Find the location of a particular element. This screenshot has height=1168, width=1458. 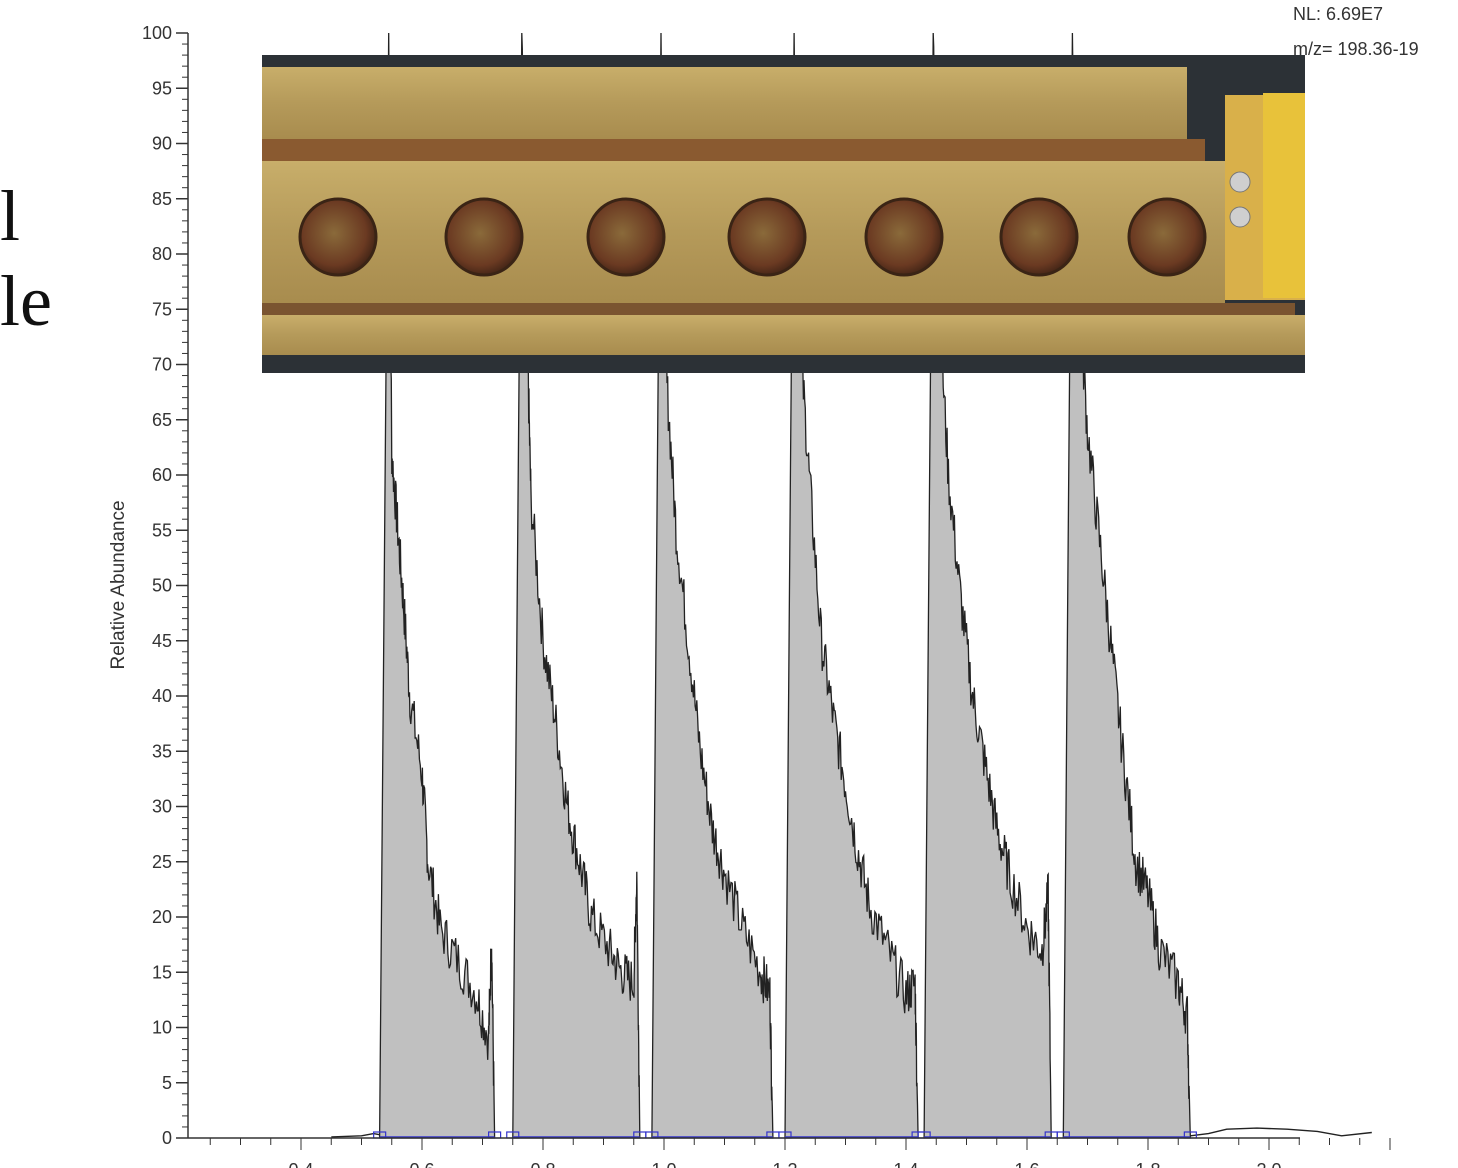

baseline-after is located at coordinates (1281, 1132).